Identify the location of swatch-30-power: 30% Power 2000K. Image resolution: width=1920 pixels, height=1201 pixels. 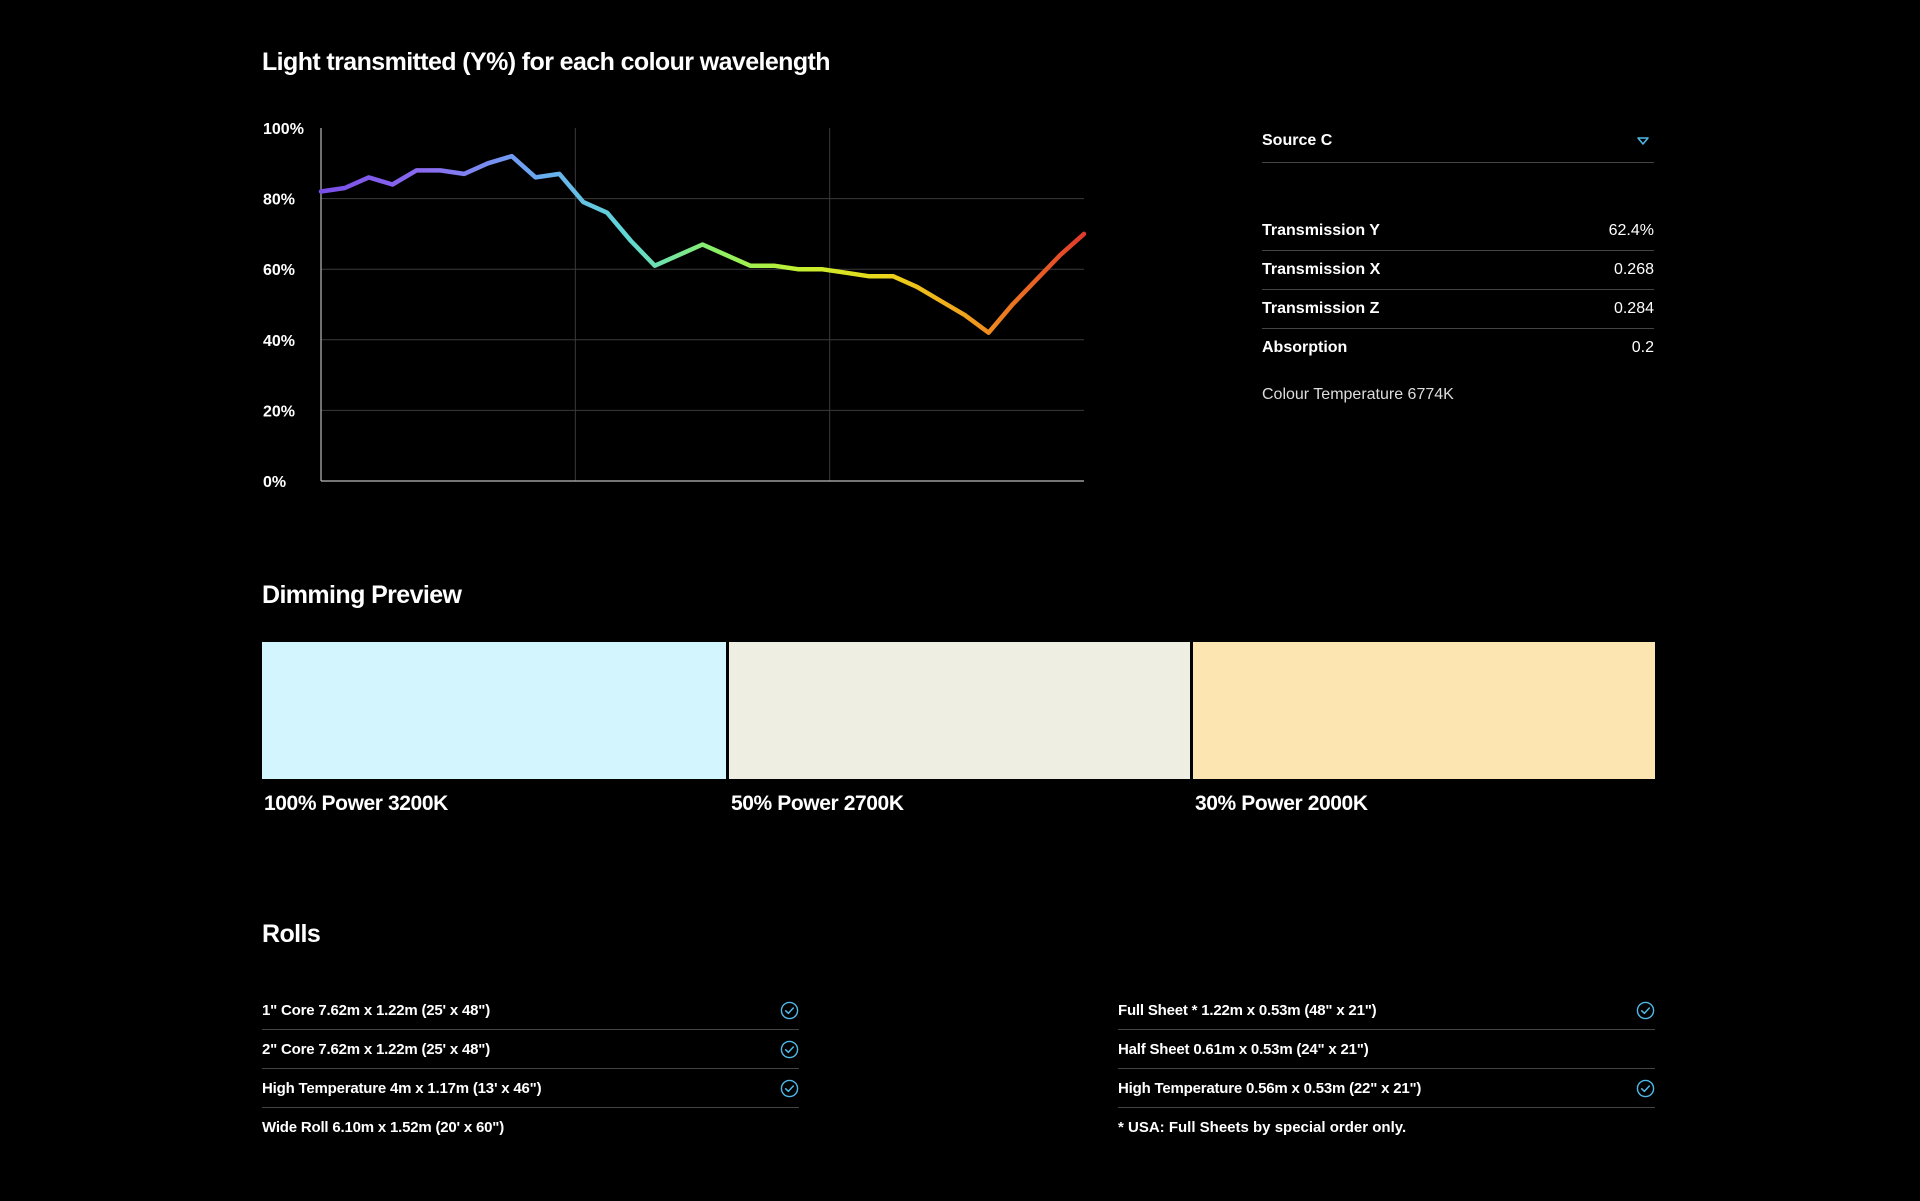
(1422, 728).